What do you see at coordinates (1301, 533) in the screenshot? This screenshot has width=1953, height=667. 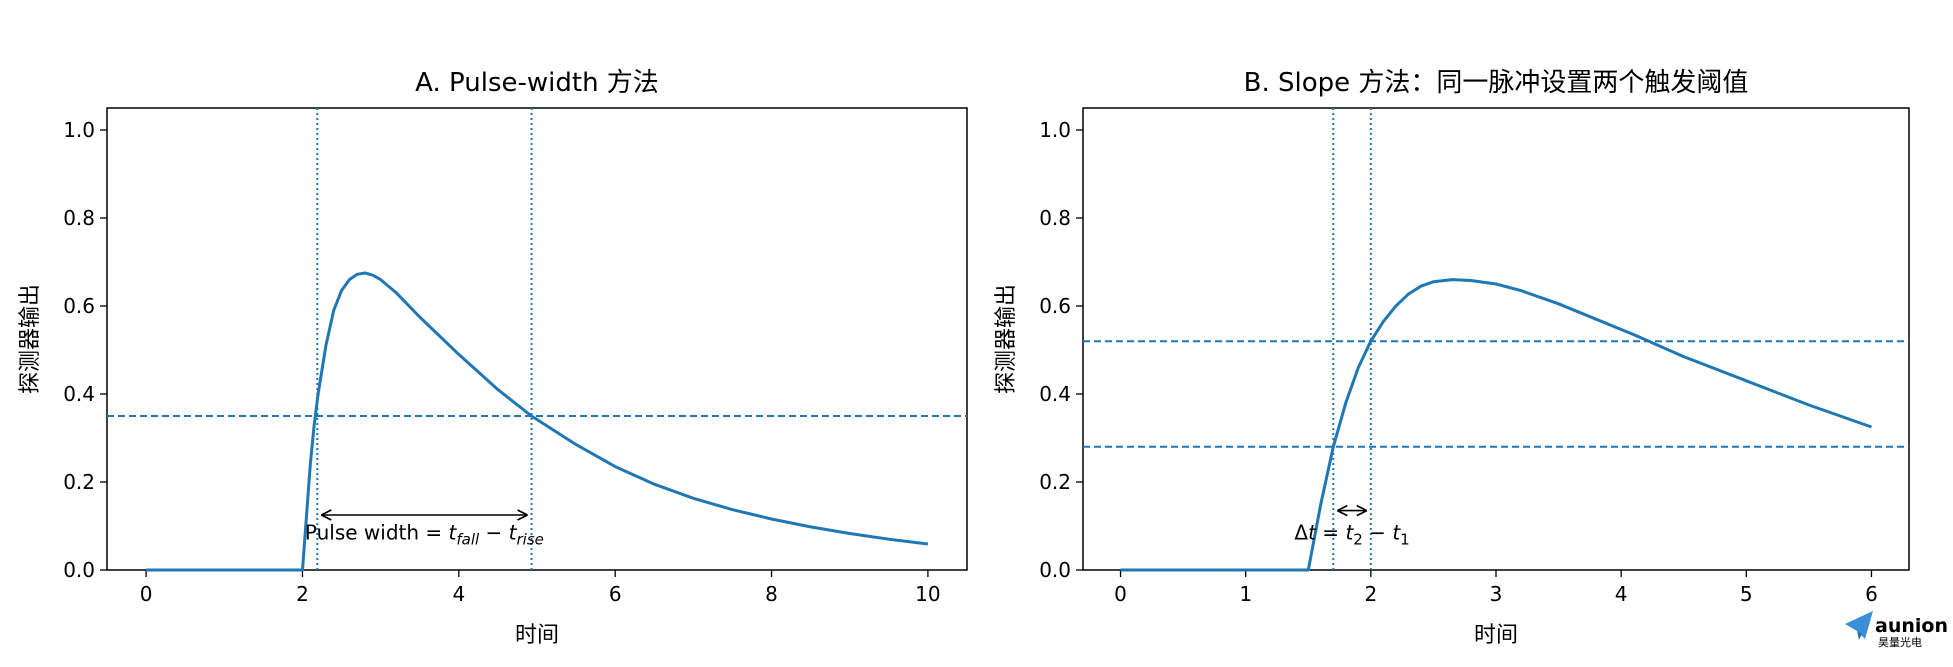 I see `annotation-part: Δ` at bounding box center [1301, 533].